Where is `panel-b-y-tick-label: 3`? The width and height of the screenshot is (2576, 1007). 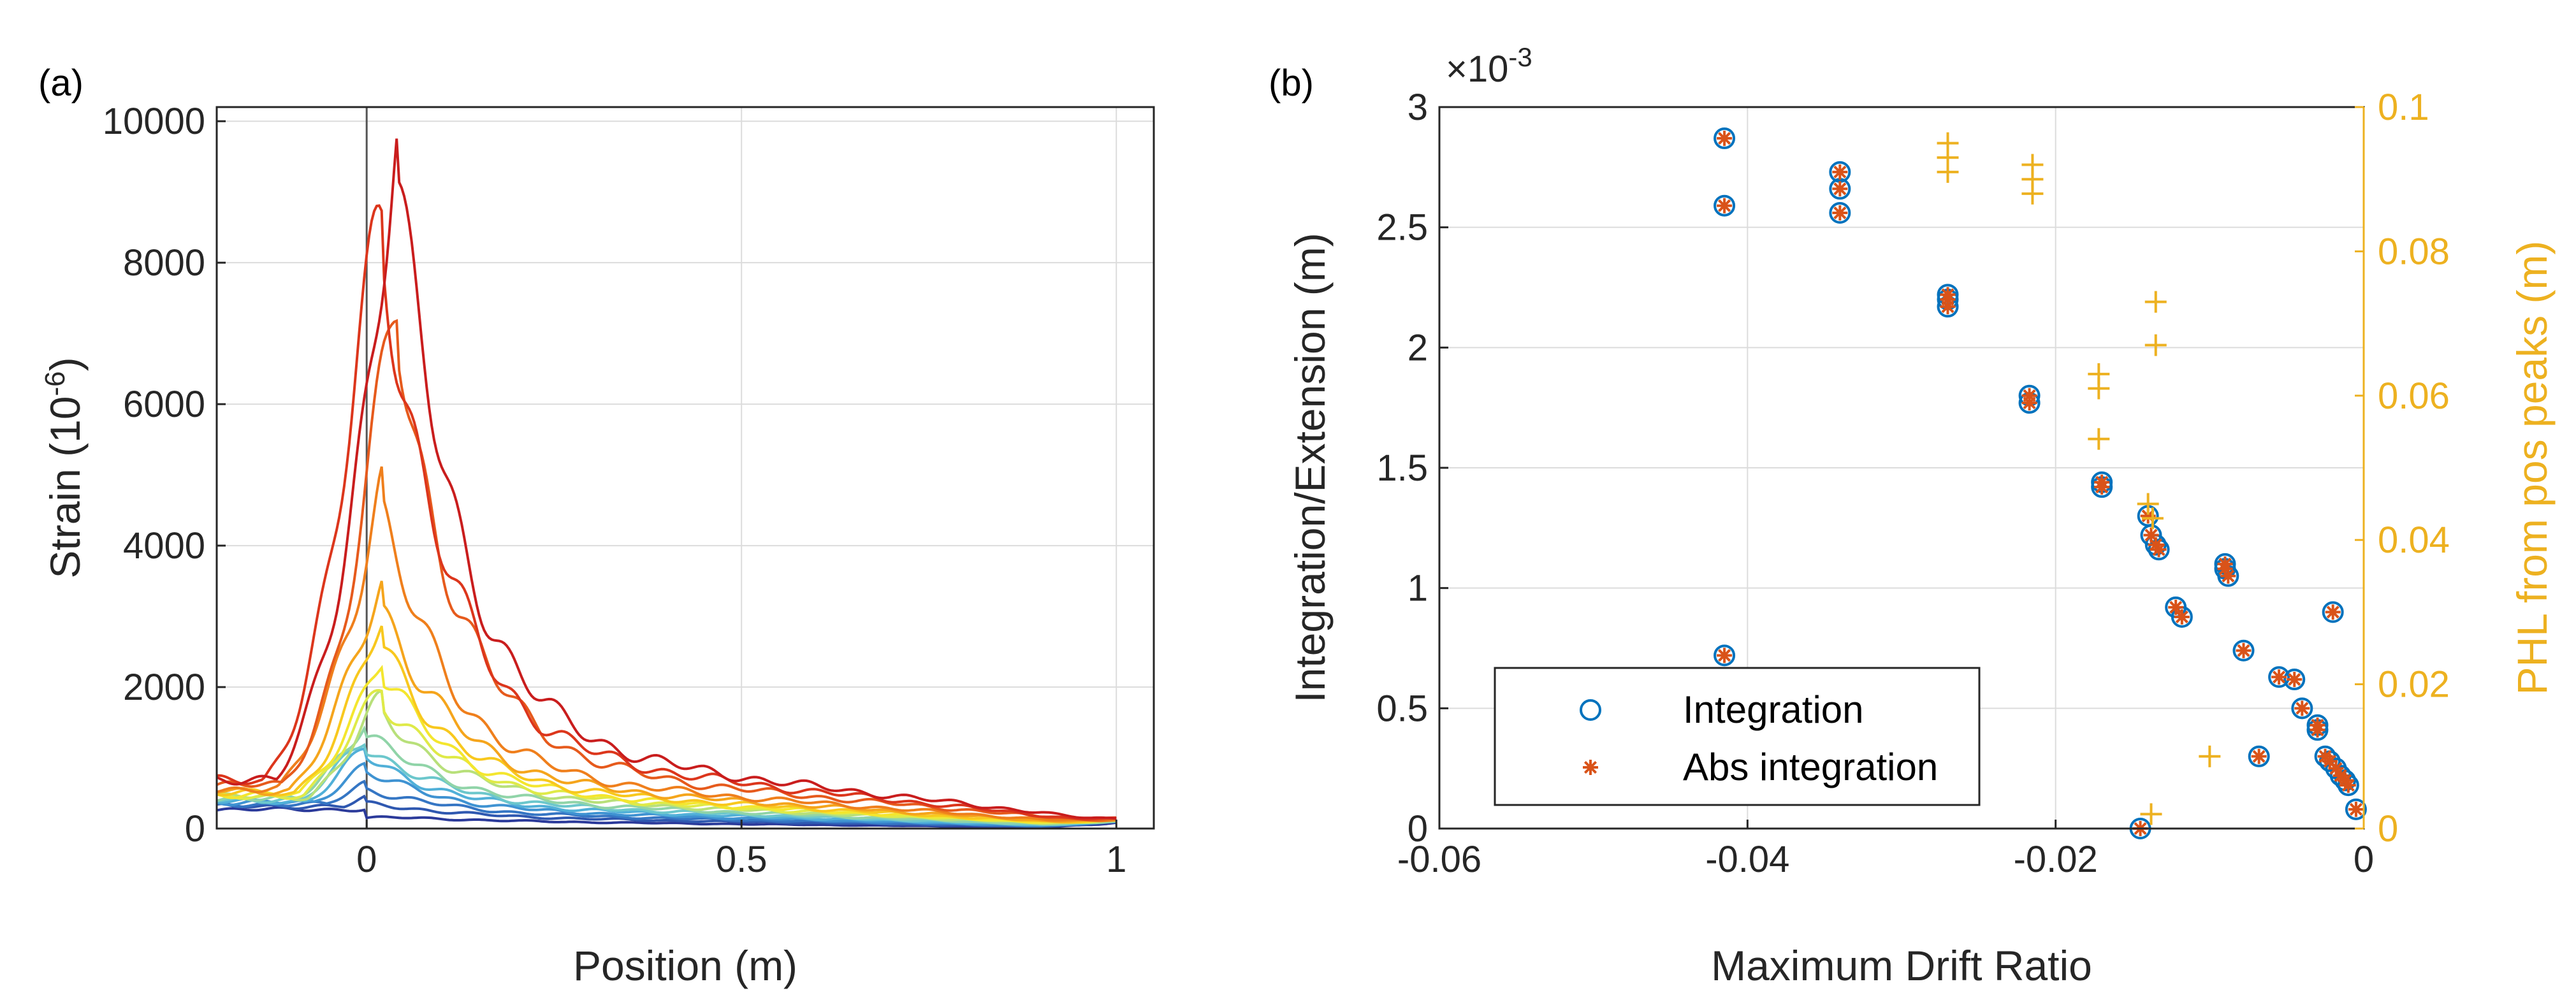
panel-b-y-tick-label: 3 is located at coordinates (1418, 107).